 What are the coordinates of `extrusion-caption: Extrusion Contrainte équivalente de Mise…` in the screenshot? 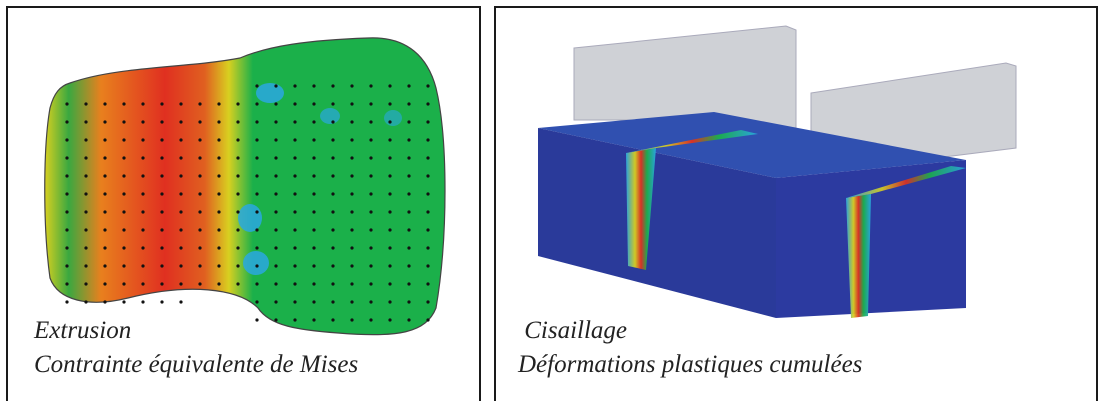 It's located at (196, 348).